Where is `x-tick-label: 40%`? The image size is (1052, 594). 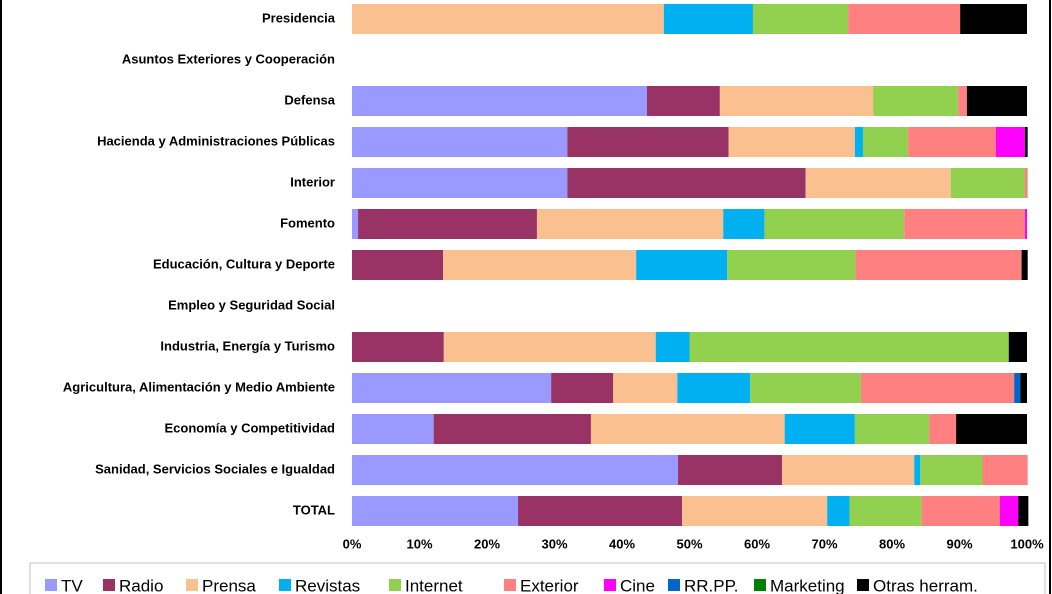
x-tick-label: 40% is located at coordinates (622, 543).